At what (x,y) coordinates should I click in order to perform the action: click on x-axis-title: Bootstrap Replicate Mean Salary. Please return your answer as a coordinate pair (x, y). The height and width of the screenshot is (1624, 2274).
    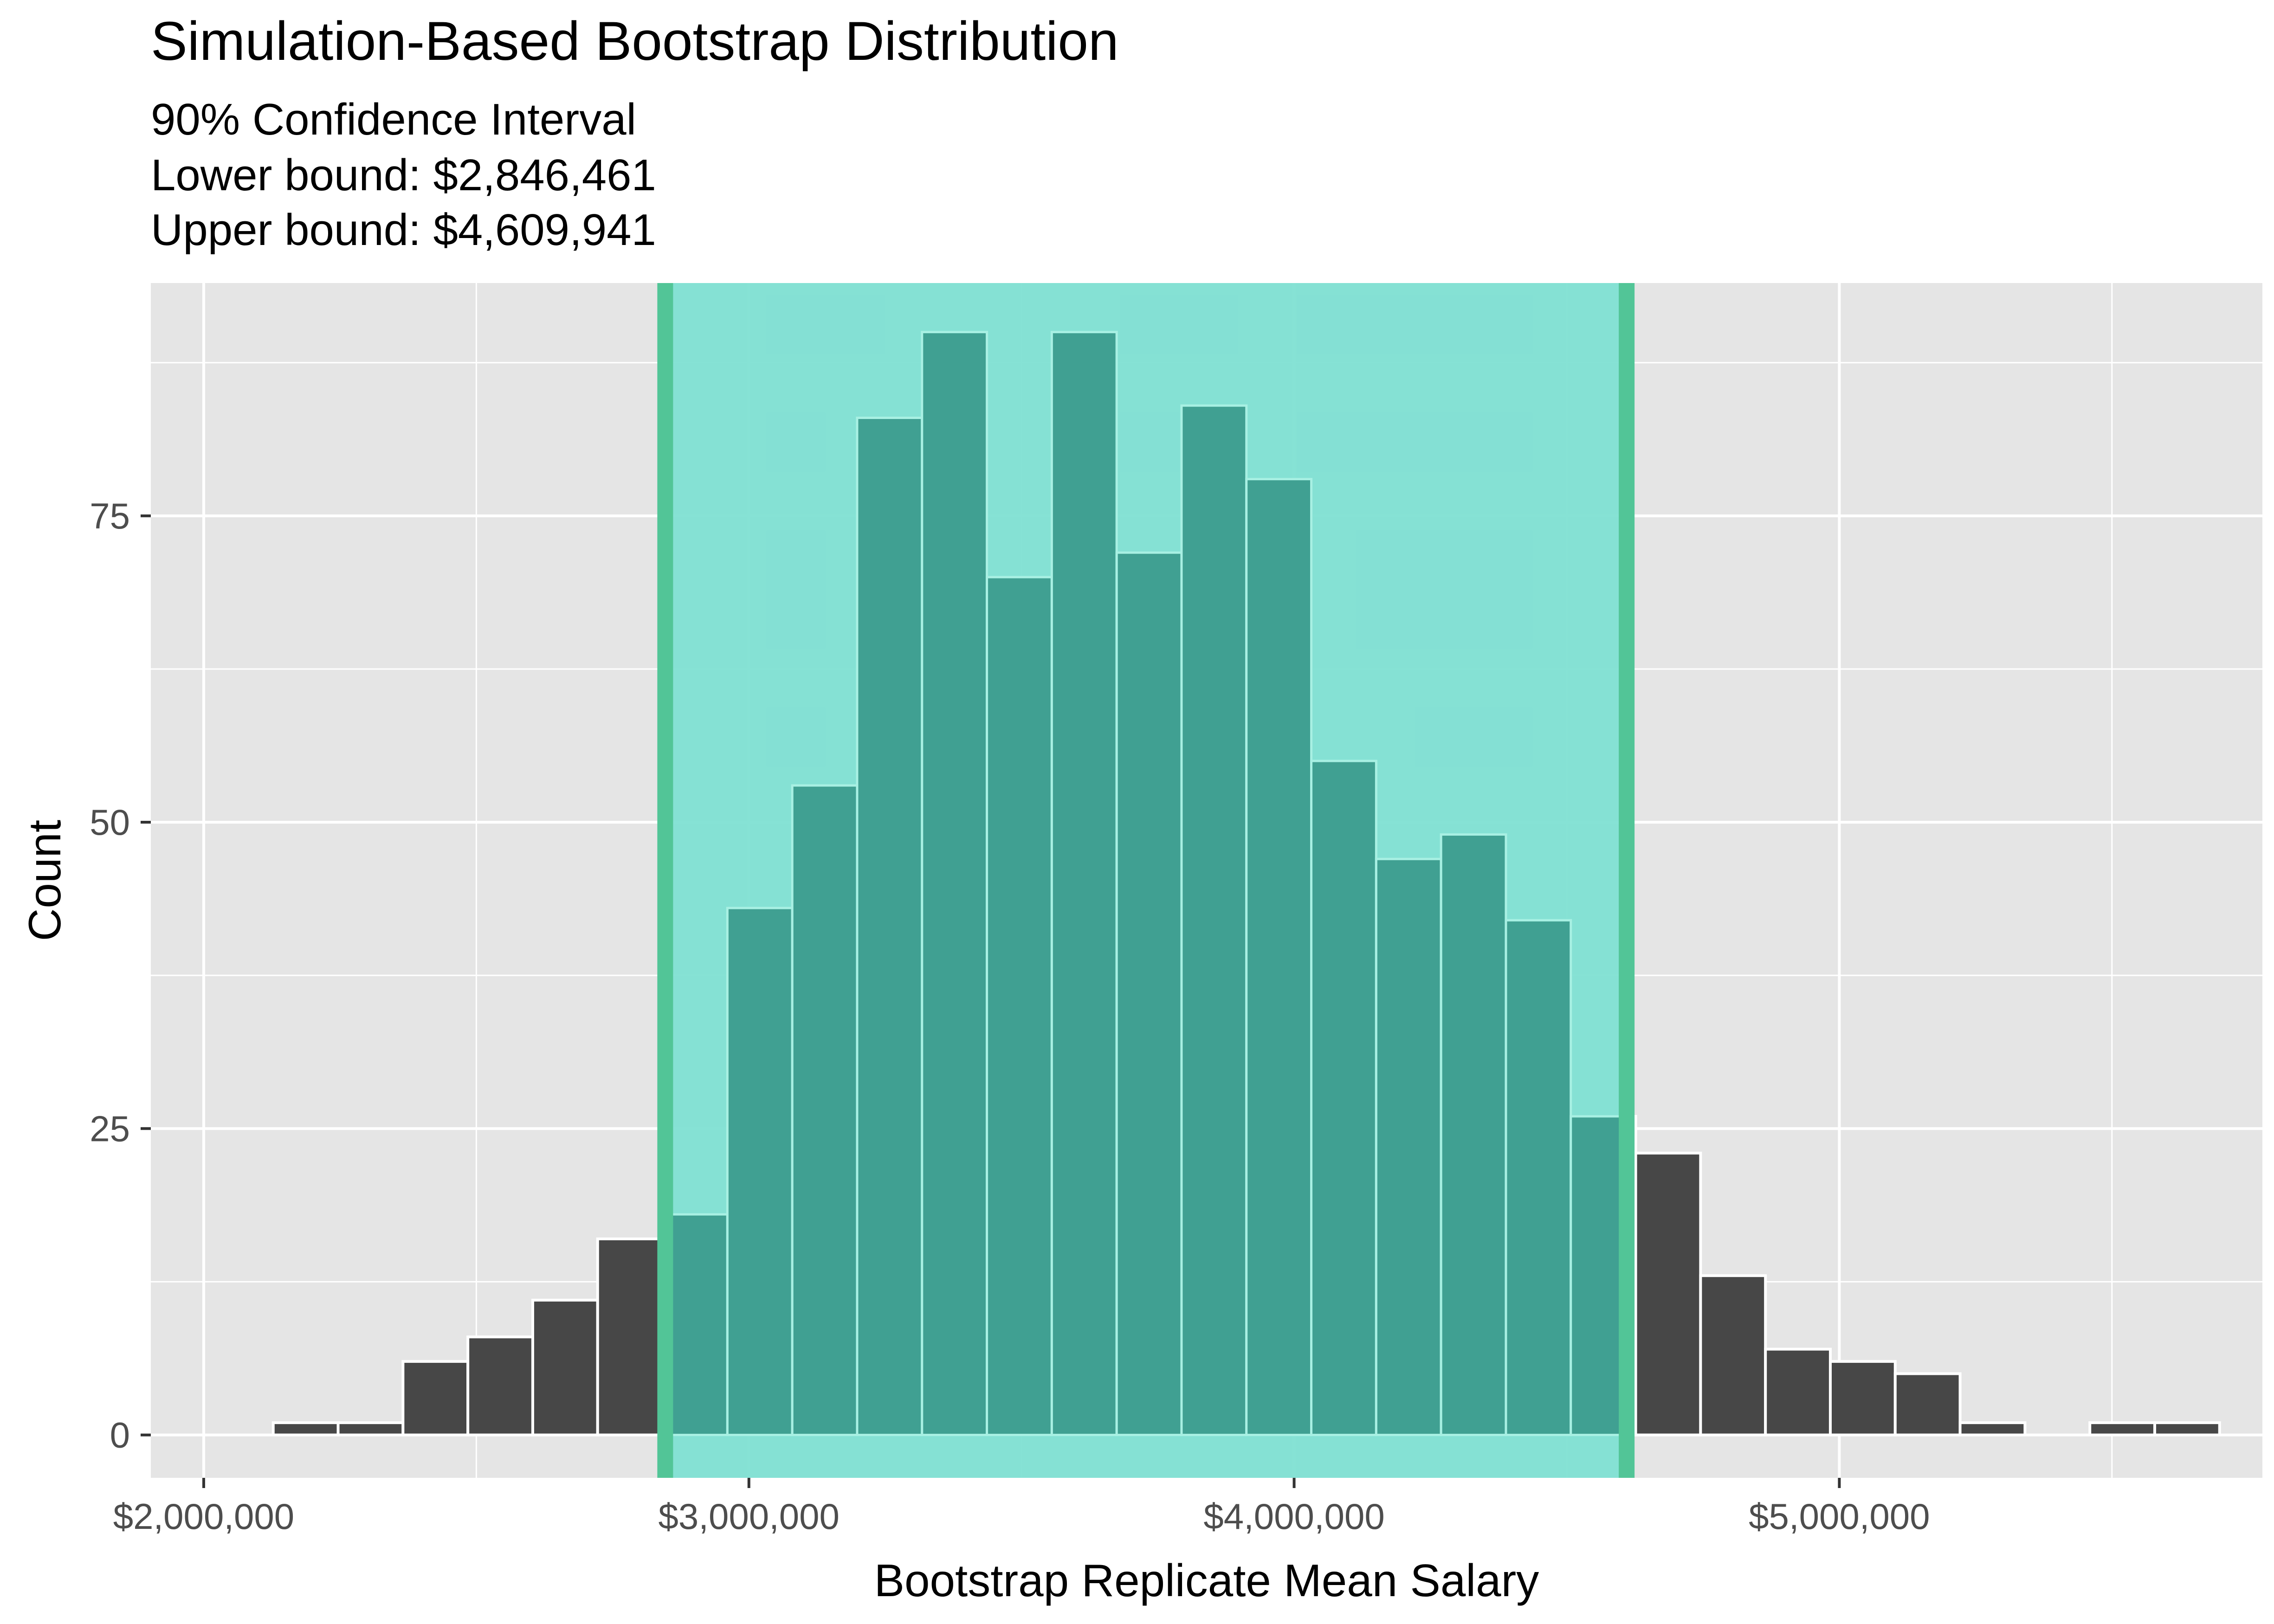
    Looking at the image, I should click on (1206, 1581).